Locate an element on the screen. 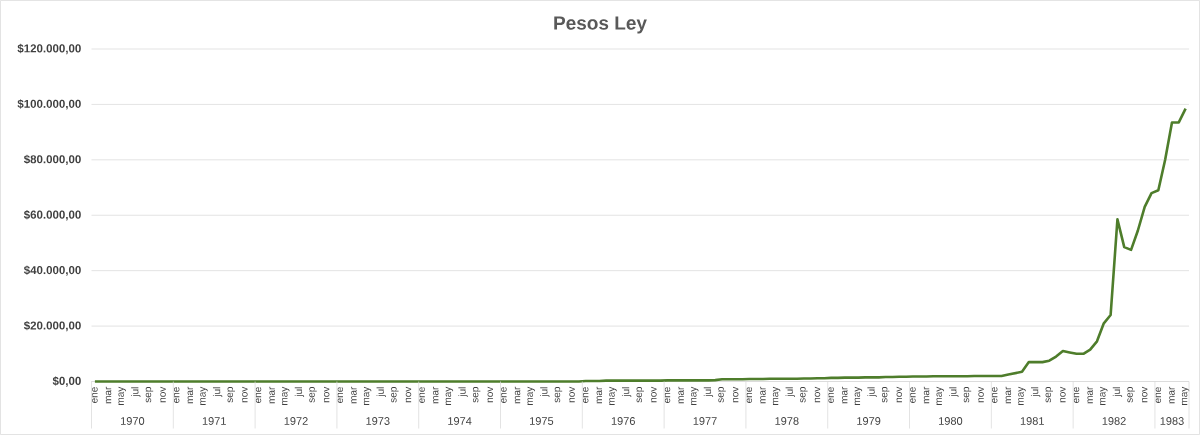  y-tick-label: $0,00 is located at coordinates (66, 381).